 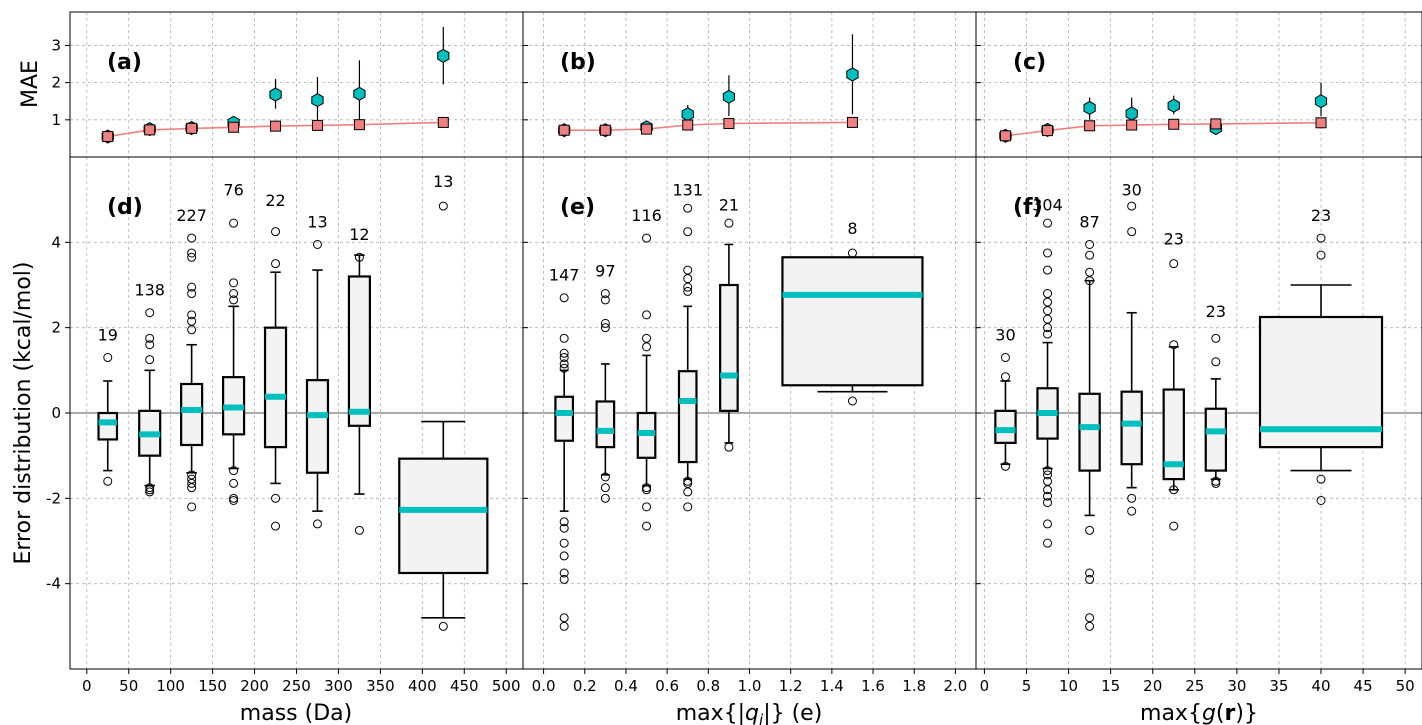 What do you see at coordinates (359, 380) in the screenshot?
I see `box-d: 12` at bounding box center [359, 380].